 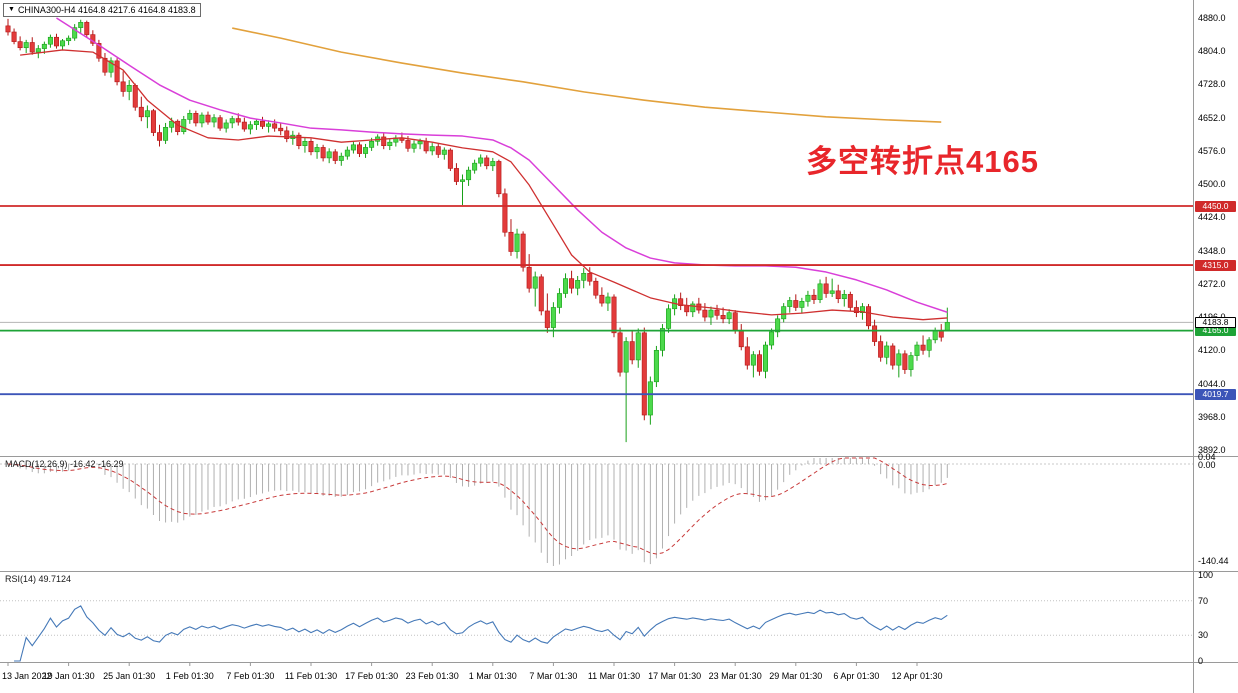 I want to click on time-axis-label: 25 Jan 01:30, so click(x=129, y=676).